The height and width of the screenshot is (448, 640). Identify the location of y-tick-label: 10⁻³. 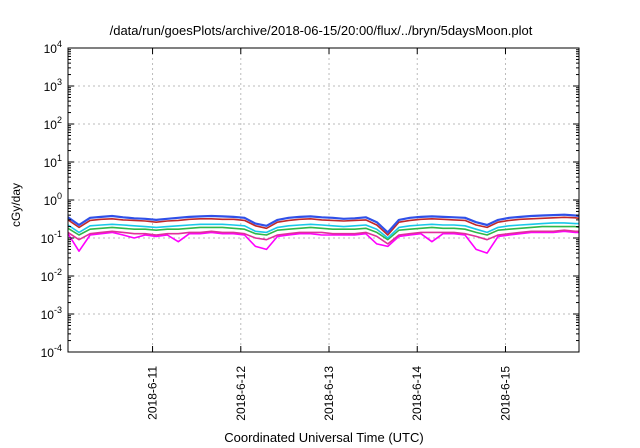
(51, 313).